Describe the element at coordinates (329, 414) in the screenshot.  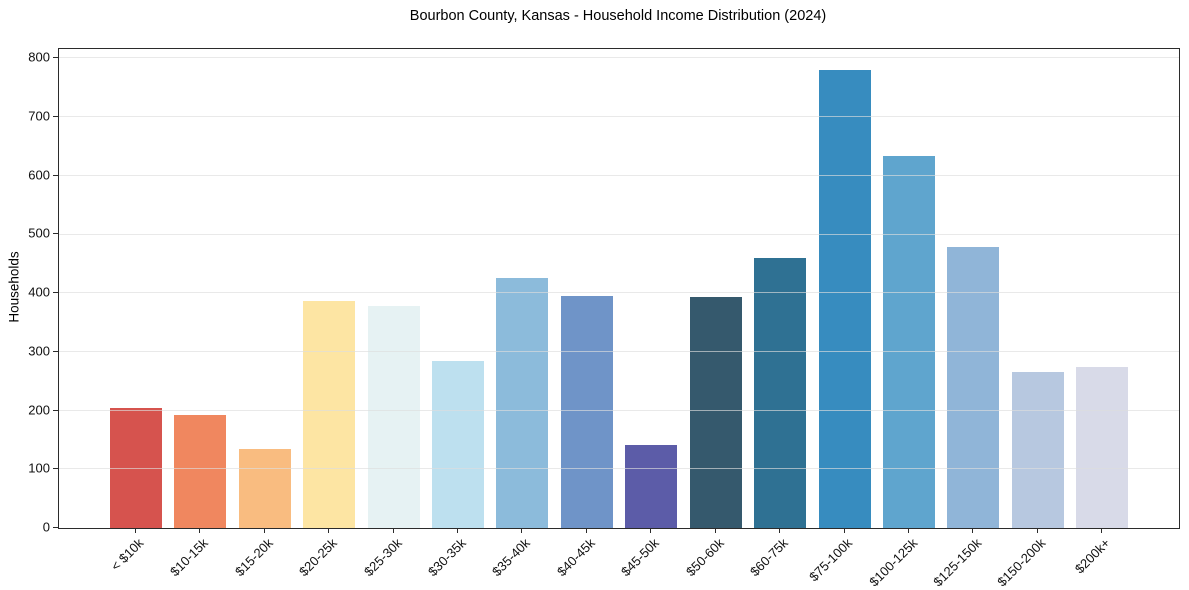
I see `bar-$20-25k` at that location.